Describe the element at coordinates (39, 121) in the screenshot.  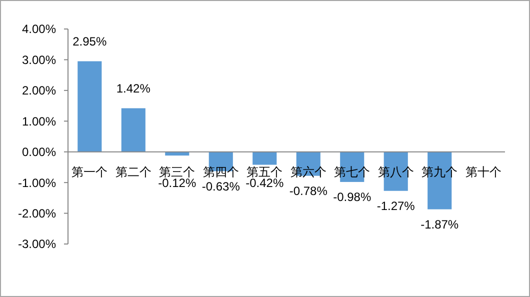
I see `y-tick-label: 1.00%` at that location.